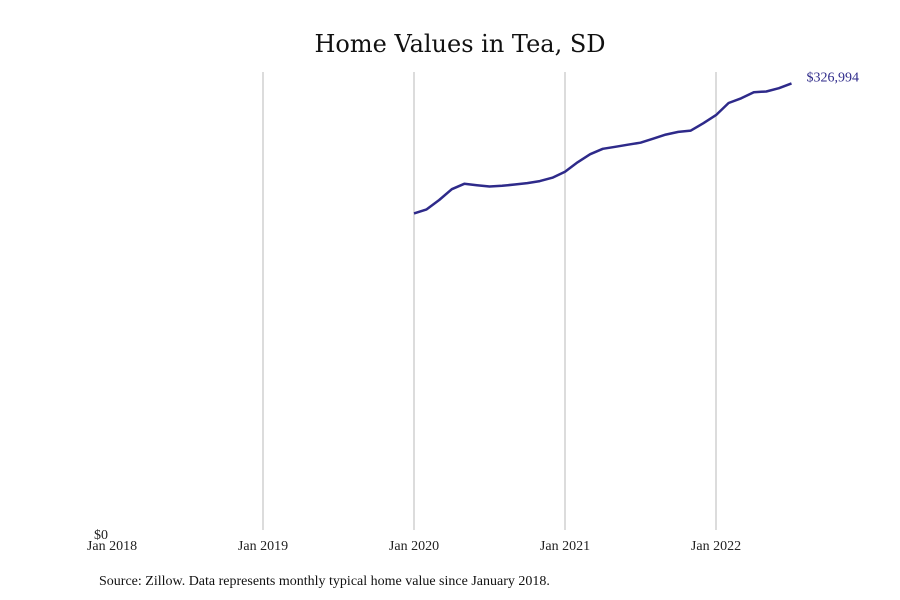 The image size is (900, 600). What do you see at coordinates (716, 546) in the screenshot?
I see `x-tick-label: Jan 2022` at bounding box center [716, 546].